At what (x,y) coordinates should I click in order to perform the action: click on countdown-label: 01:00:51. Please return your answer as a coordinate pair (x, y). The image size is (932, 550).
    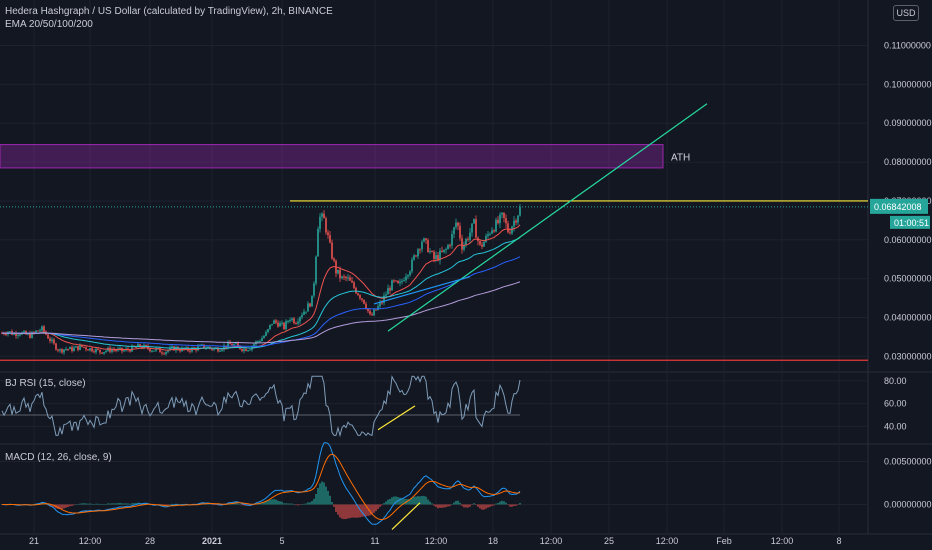
    Looking at the image, I should click on (911, 223).